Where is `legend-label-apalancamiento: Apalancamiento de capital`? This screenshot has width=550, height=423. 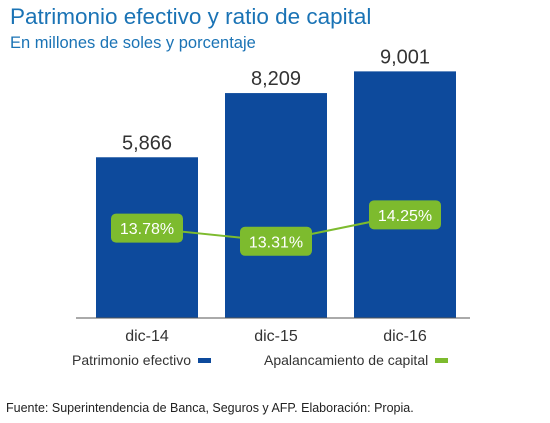
legend-label-apalancamiento: Apalancamiento de capital is located at coordinates (346, 360).